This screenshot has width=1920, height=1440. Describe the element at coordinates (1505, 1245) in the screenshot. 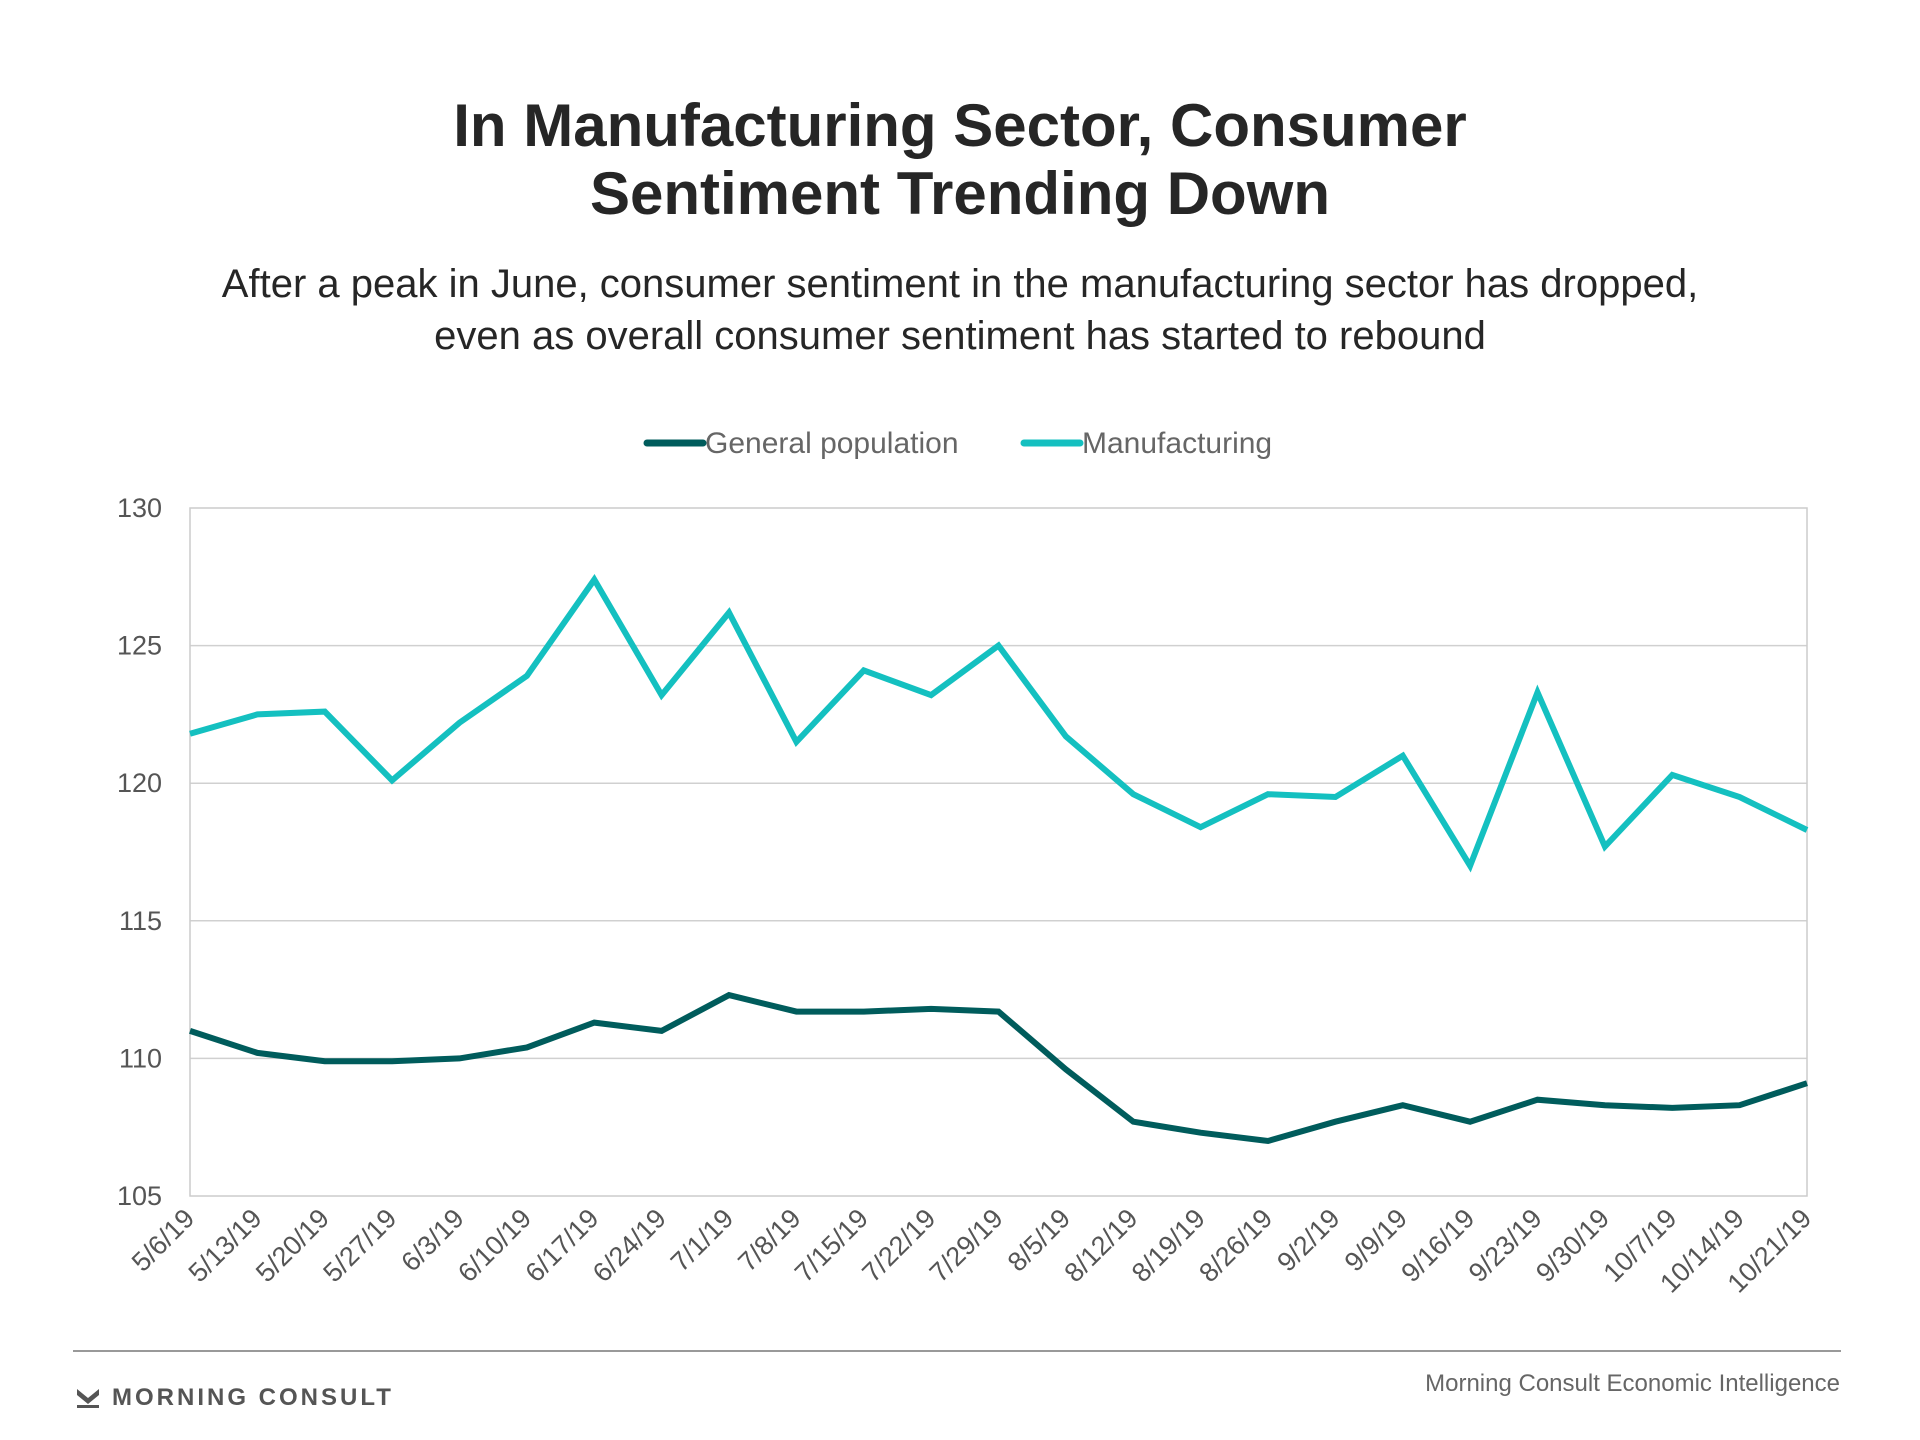

I see `x-tick-label: 9/23/19` at that location.